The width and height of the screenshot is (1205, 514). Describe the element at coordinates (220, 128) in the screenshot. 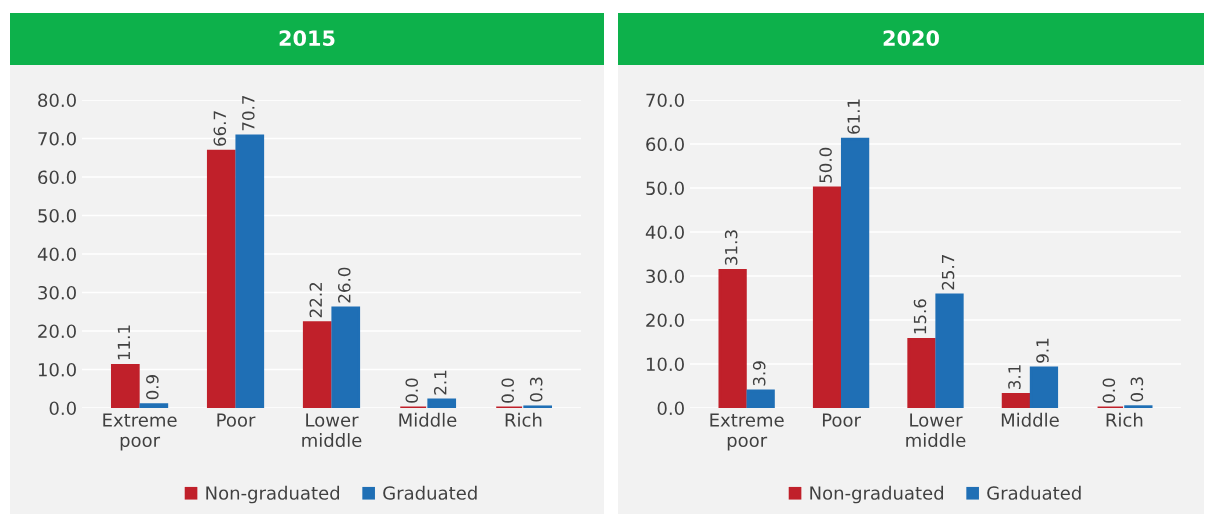

I see `data-label: 66.7` at that location.